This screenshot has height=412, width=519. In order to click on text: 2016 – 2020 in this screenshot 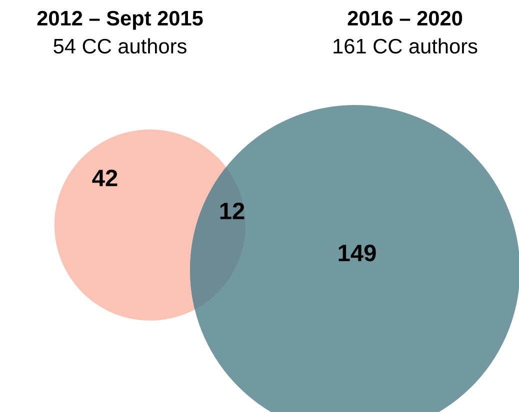, I will do `click(405, 18)`.